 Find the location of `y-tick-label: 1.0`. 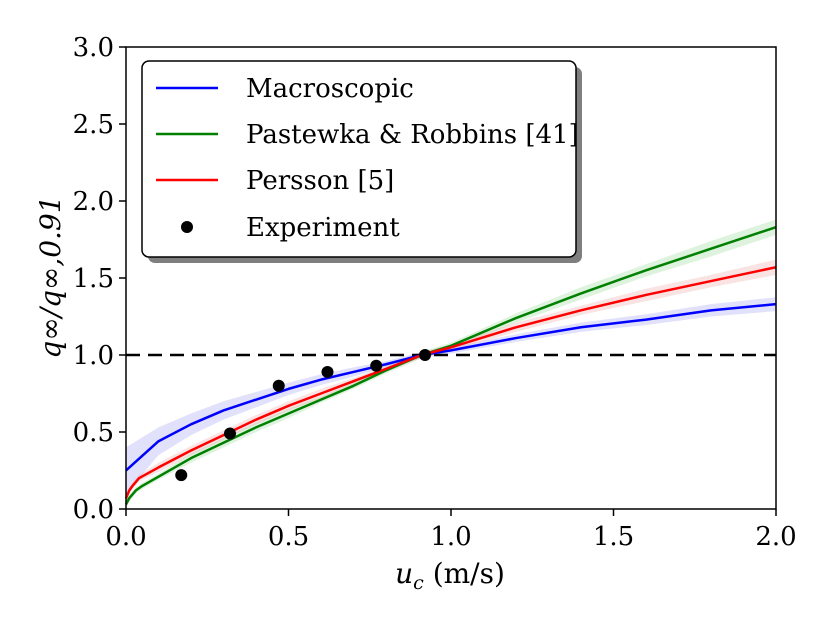

y-tick-label: 1.0 is located at coordinates (93, 356).